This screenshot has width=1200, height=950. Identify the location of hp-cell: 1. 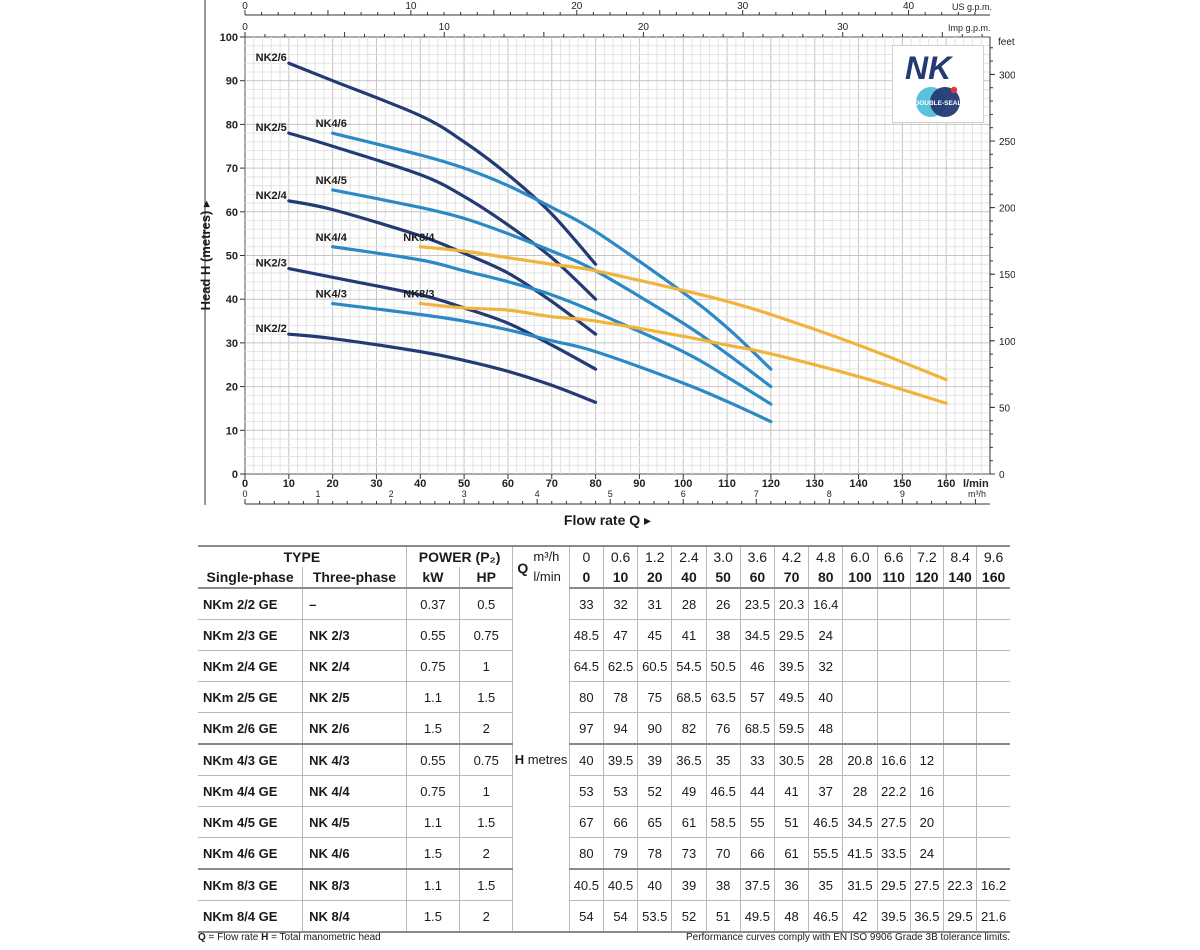
(486, 791).